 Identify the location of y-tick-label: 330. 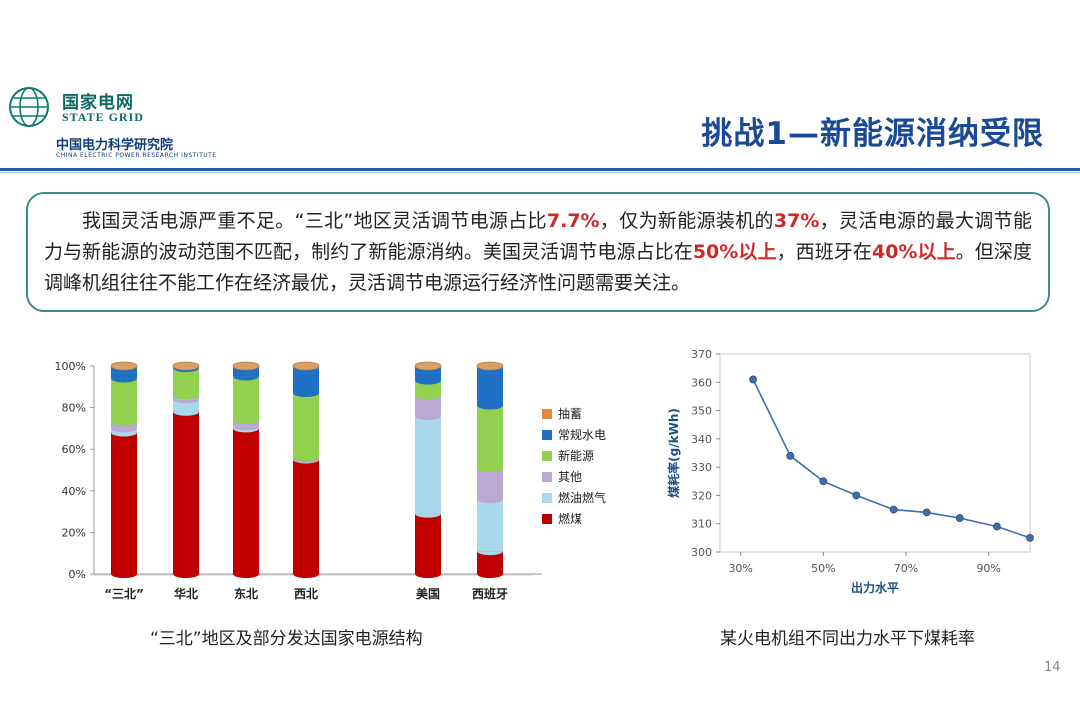
(701, 467).